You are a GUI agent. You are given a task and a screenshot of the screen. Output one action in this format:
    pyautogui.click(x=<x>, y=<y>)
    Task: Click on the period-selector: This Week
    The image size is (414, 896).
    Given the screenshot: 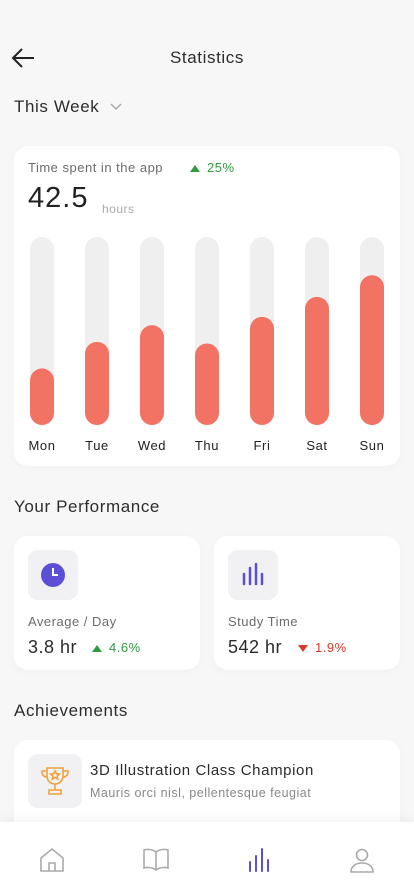 What is the action you would take?
    pyautogui.click(x=68, y=107)
    